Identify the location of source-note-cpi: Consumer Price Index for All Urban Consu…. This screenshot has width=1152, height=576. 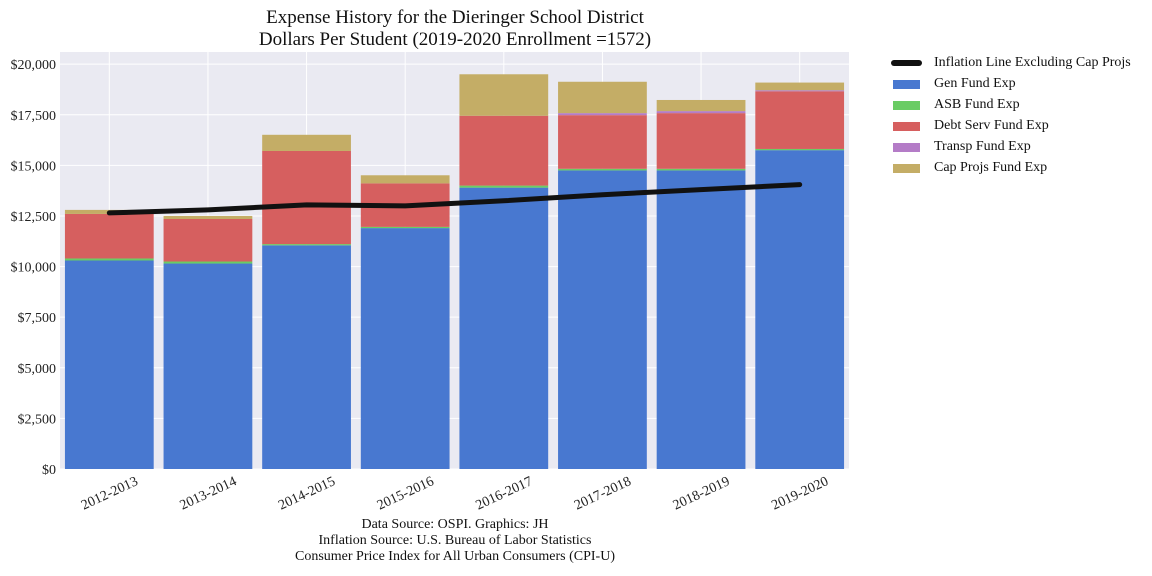
(454, 556).